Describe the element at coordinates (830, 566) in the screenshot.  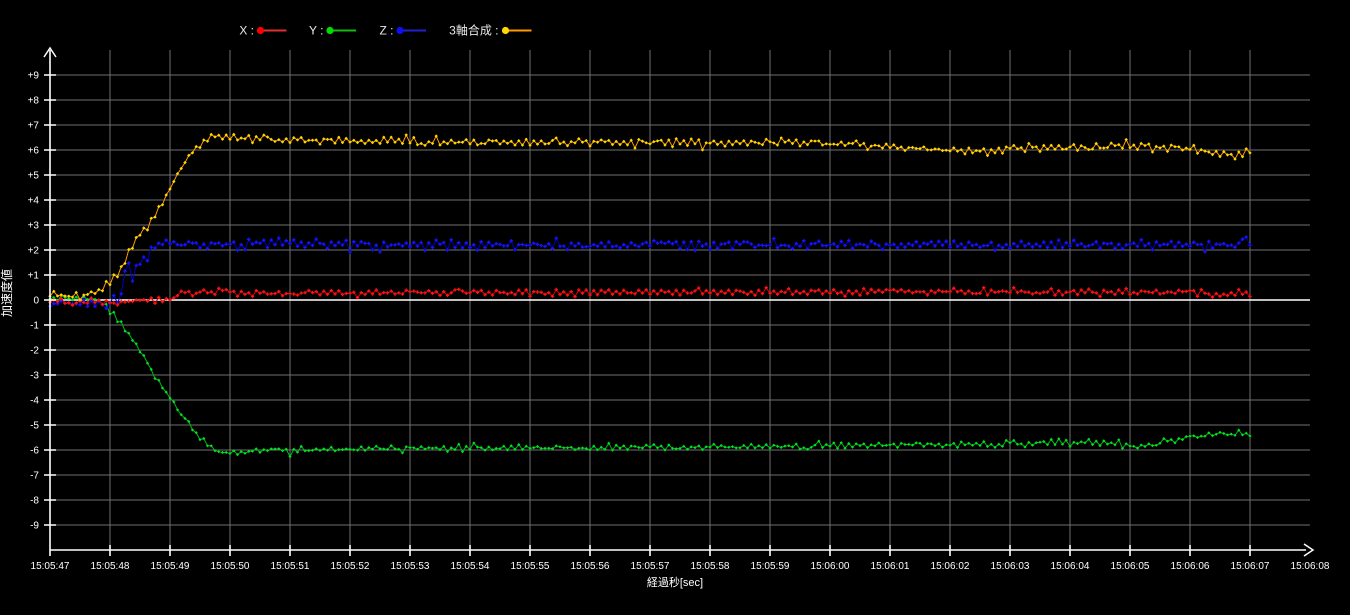
I see `svg-text: 15:06:00` at that location.